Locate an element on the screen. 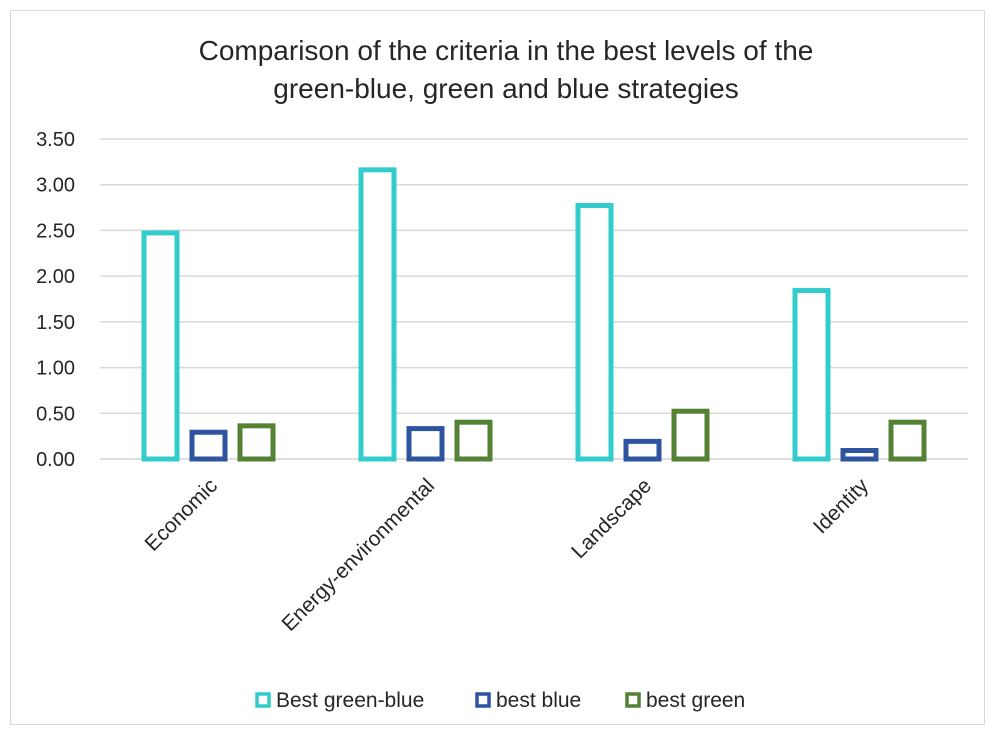 This screenshot has width=997, height=735. bar-green-economic is located at coordinates (256, 442).